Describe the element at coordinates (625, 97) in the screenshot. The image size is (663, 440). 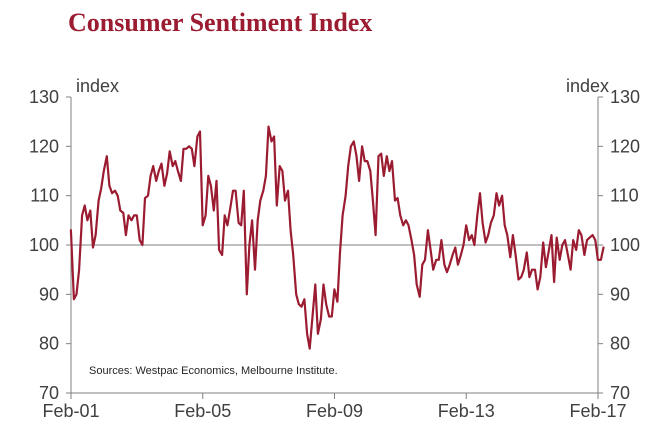
I see `y-tick-label-right: 130` at that location.